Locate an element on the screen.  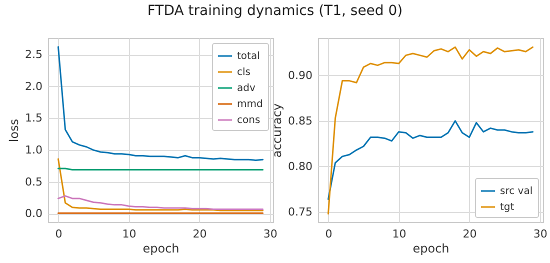
legend-label: mmd is located at coordinates (250, 104).